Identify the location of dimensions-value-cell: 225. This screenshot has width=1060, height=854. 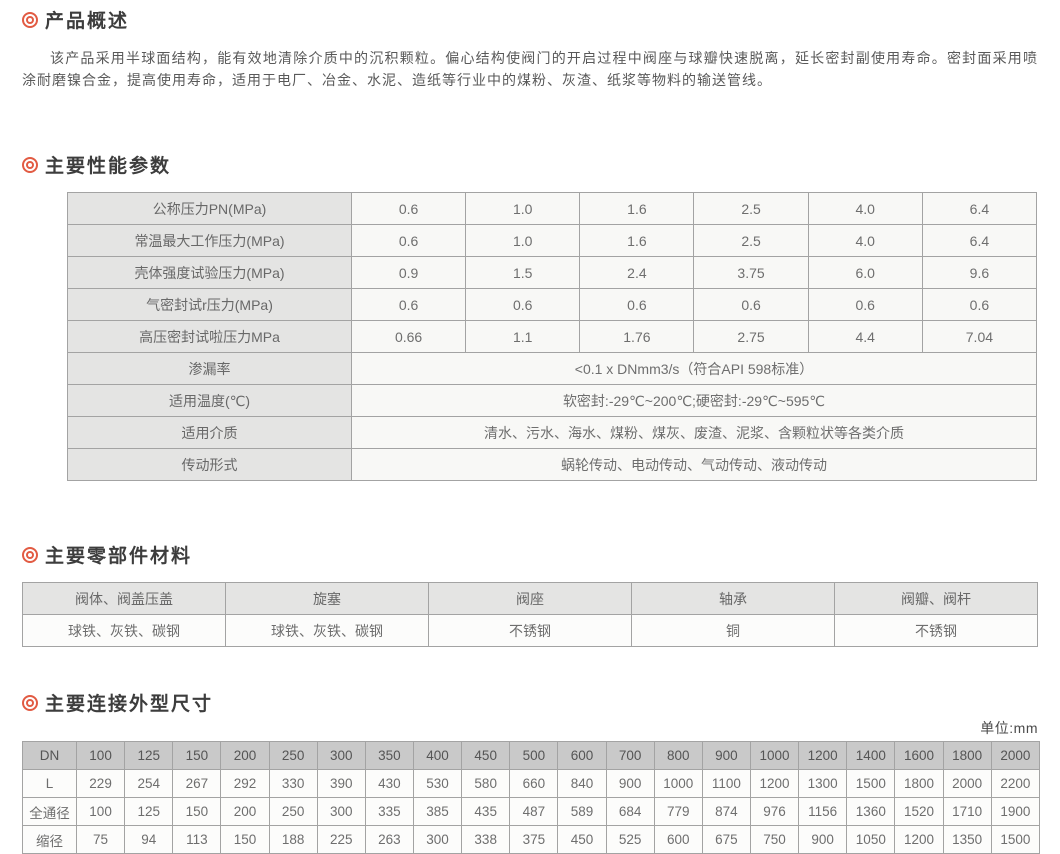
(341, 839).